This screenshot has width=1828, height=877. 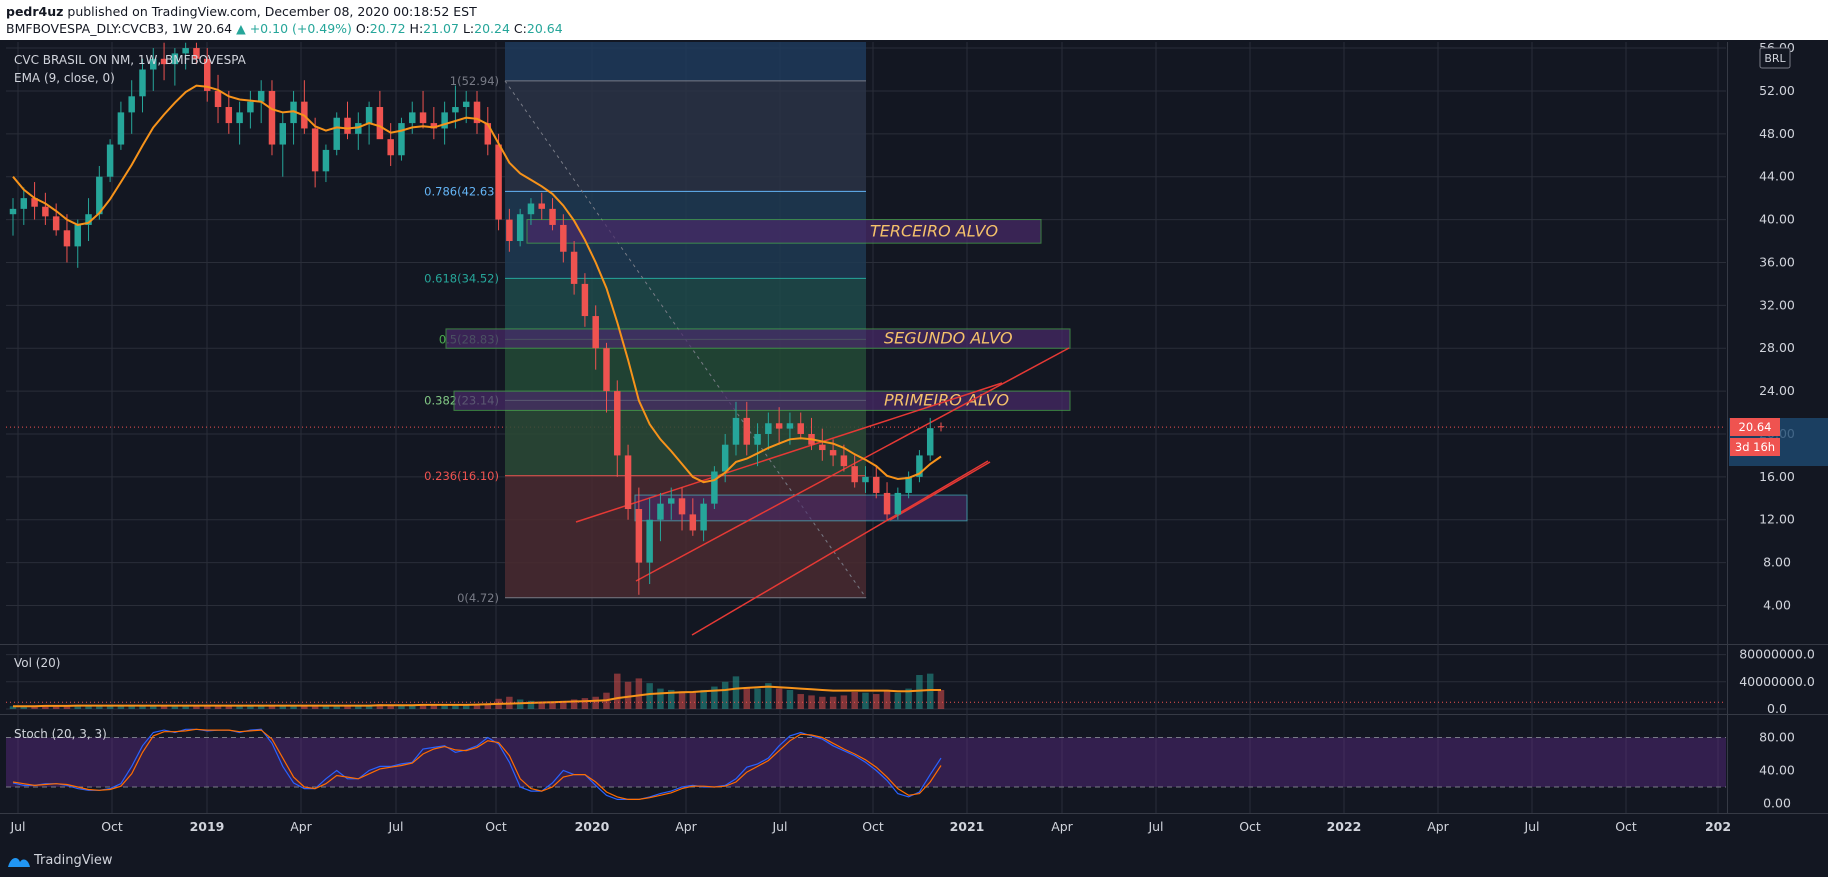 What do you see at coordinates (1718, 826) in the screenshot?
I see `time-tick-label: 202` at bounding box center [1718, 826].